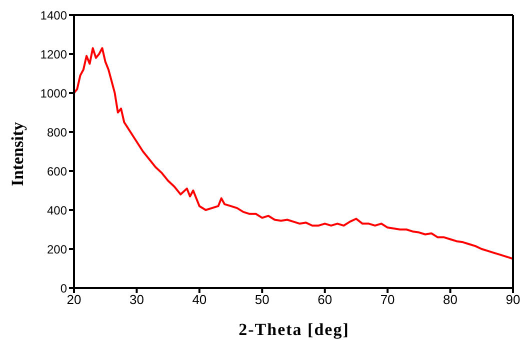 The width and height of the screenshot is (532, 348). I want to click on x-tick-label: 60, so click(325, 300).